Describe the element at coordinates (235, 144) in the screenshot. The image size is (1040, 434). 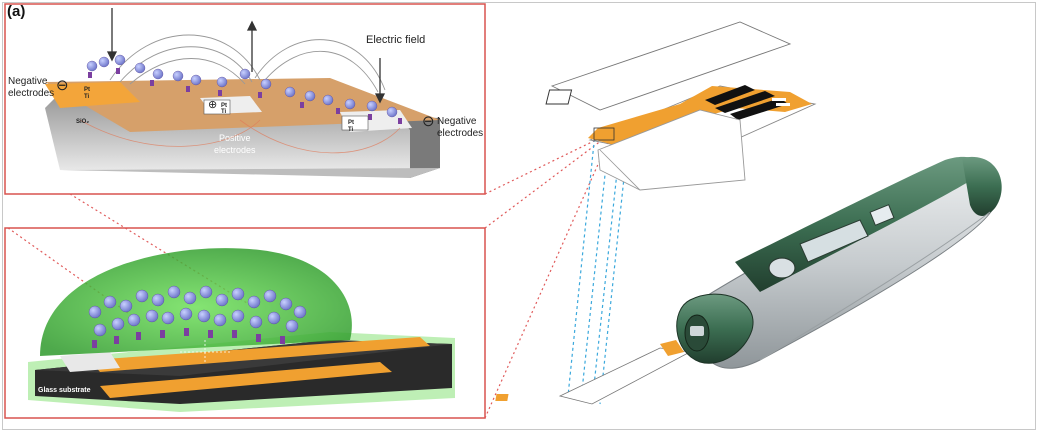
I see `positive-electrodes-label: Positive electrodes` at that location.